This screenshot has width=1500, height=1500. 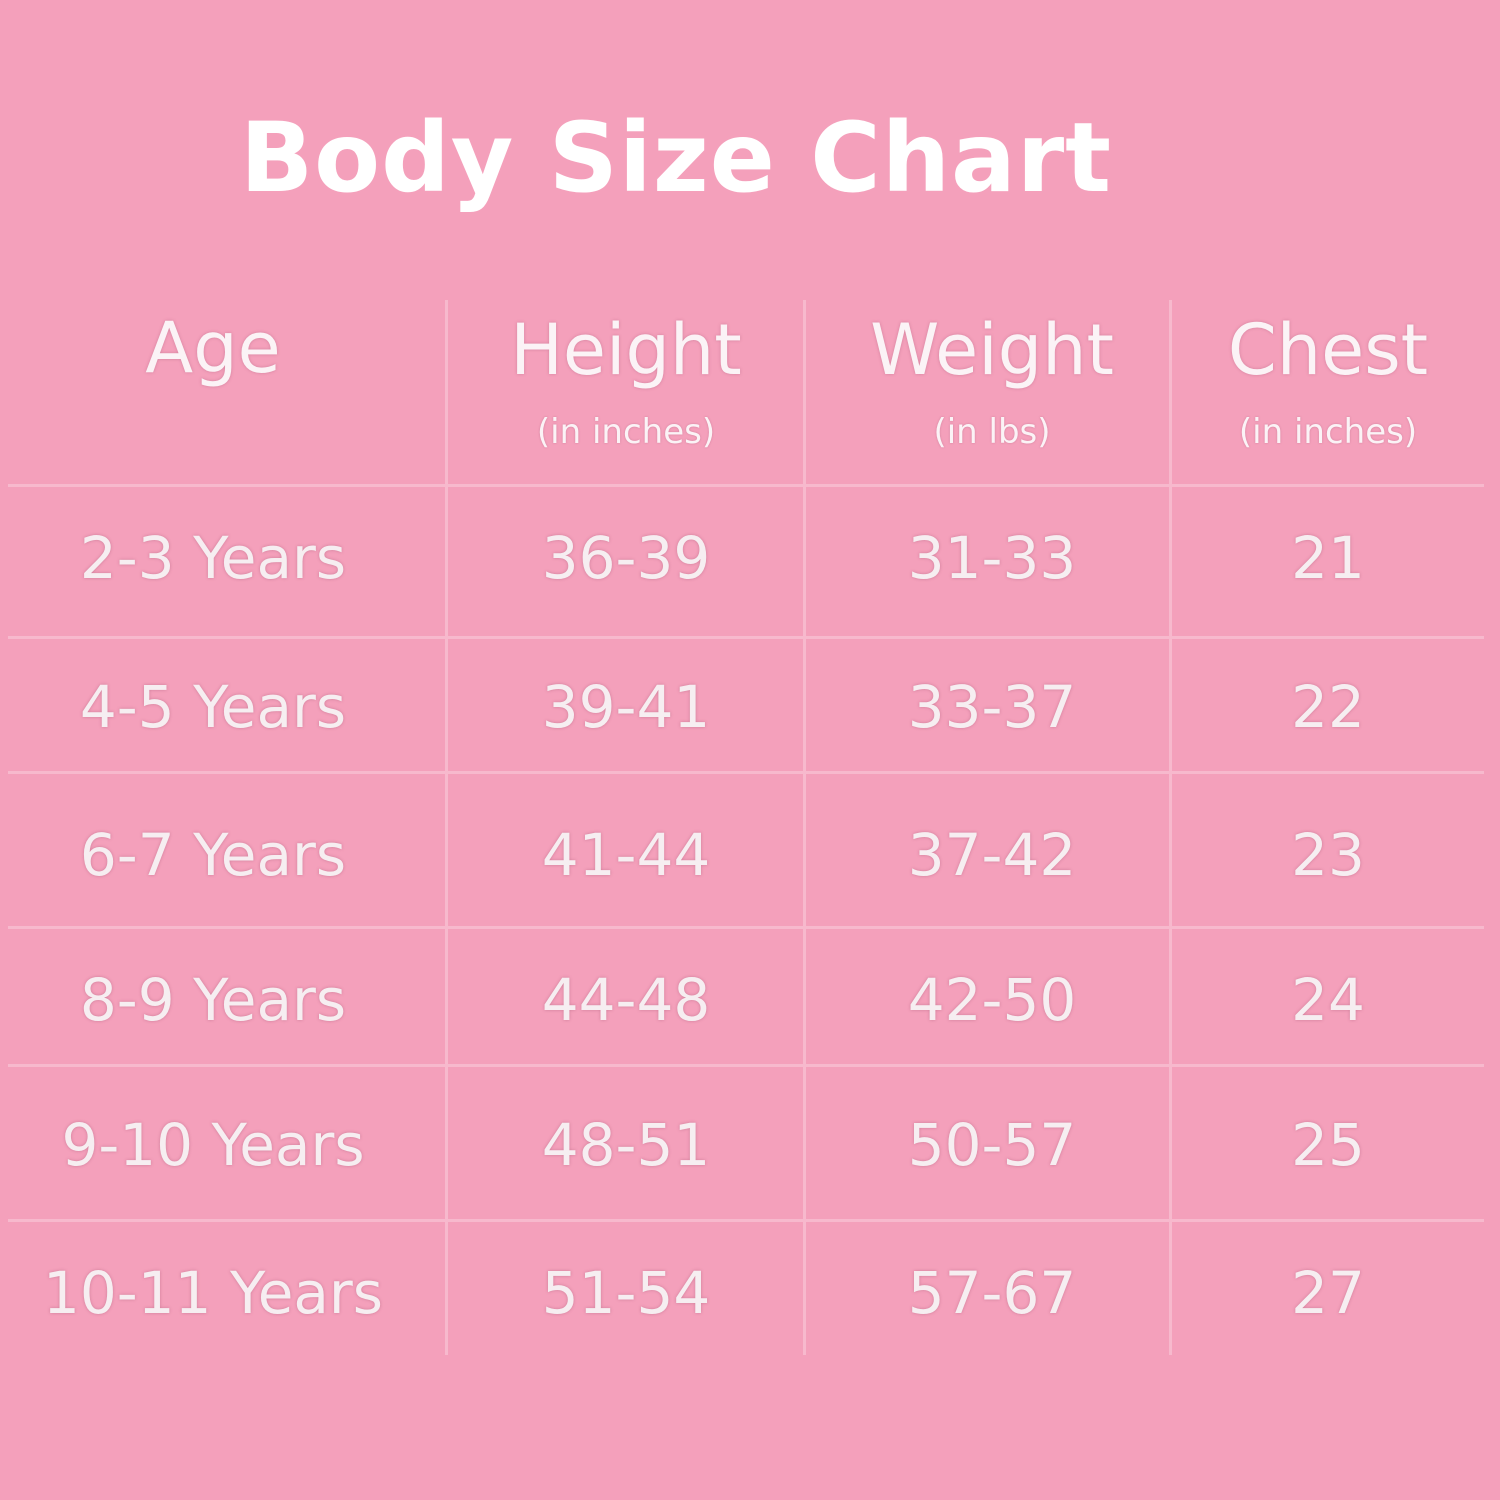 What do you see at coordinates (992, 1000) in the screenshot?
I see `value-cell: 42-50` at bounding box center [992, 1000].